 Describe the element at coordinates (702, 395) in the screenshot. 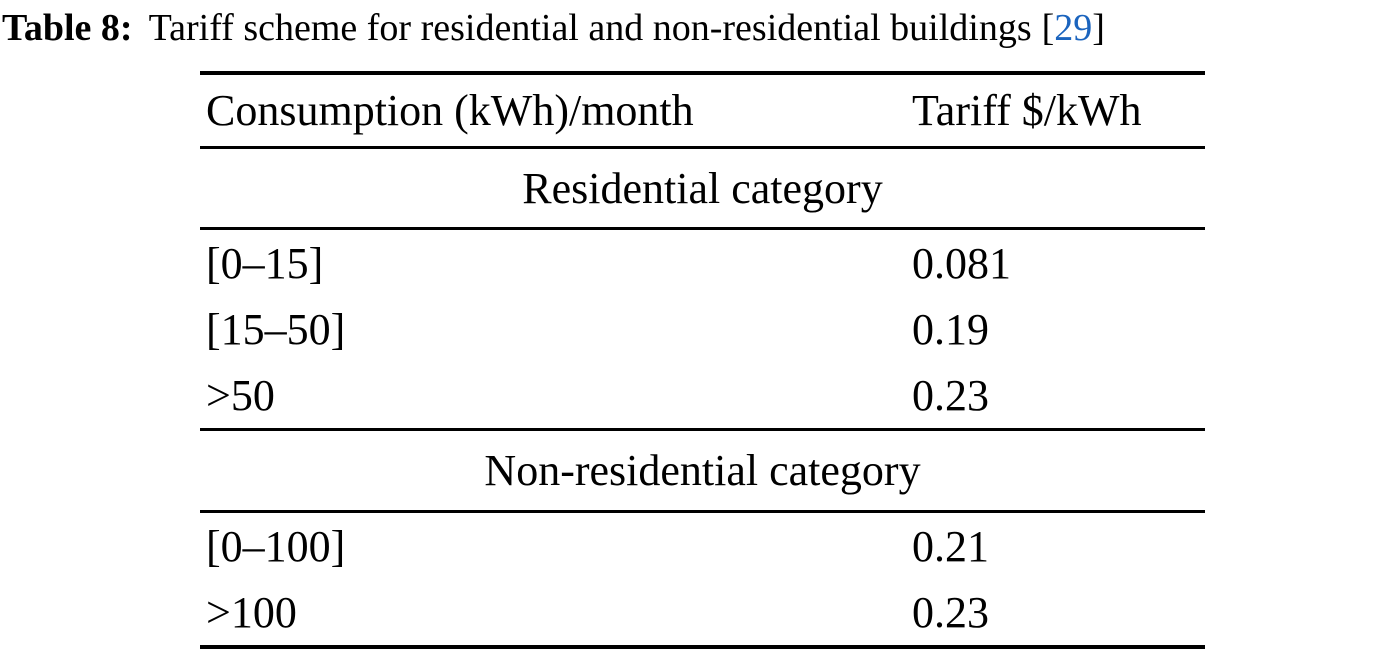

I see `table-row: >50 0.23` at that location.